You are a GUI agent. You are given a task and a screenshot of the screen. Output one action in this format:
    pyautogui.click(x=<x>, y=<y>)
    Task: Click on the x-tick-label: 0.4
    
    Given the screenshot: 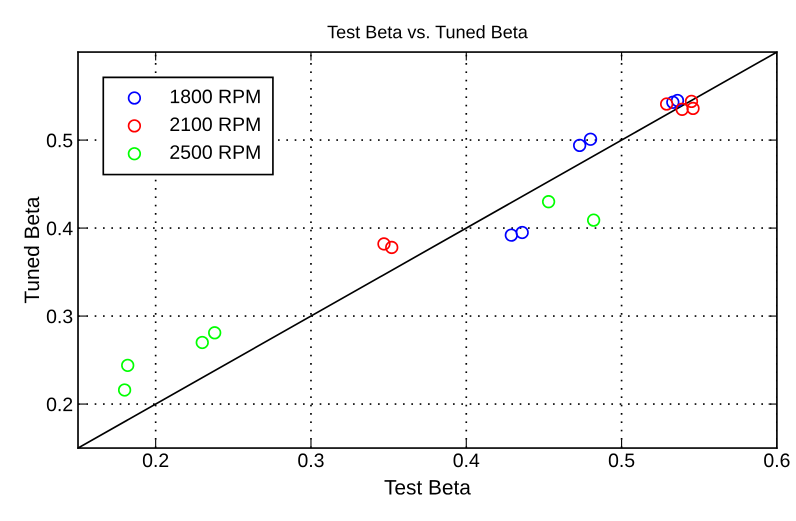 What is the action you would take?
    pyautogui.click(x=467, y=460)
    